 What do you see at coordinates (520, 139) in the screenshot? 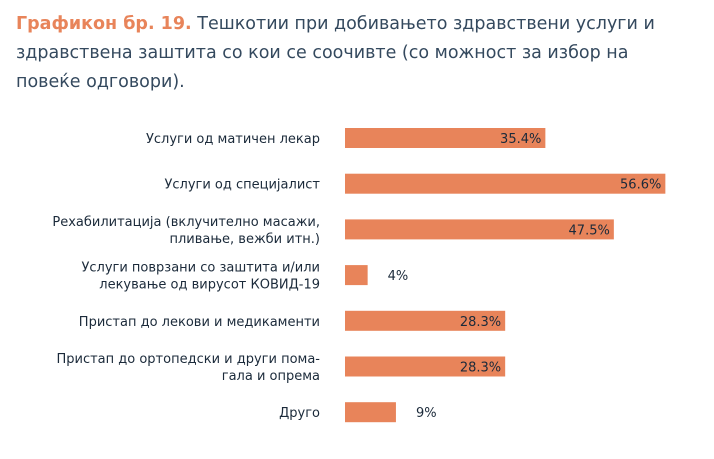
I see `value-label-0: 35.4%` at bounding box center [520, 139].